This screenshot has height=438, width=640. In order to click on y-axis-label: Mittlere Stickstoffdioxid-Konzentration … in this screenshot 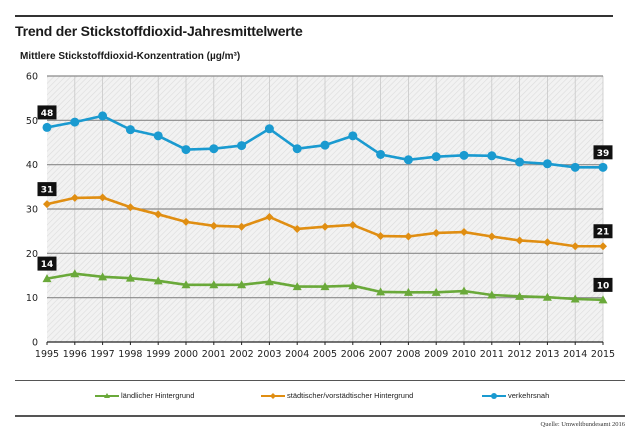, I will do `click(130, 56)`.